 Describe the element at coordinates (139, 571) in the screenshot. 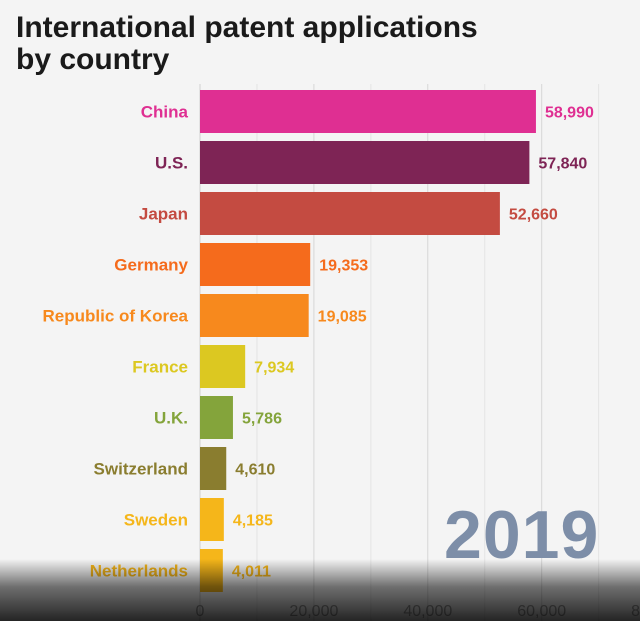

I see `category-label: Netherlands` at that location.